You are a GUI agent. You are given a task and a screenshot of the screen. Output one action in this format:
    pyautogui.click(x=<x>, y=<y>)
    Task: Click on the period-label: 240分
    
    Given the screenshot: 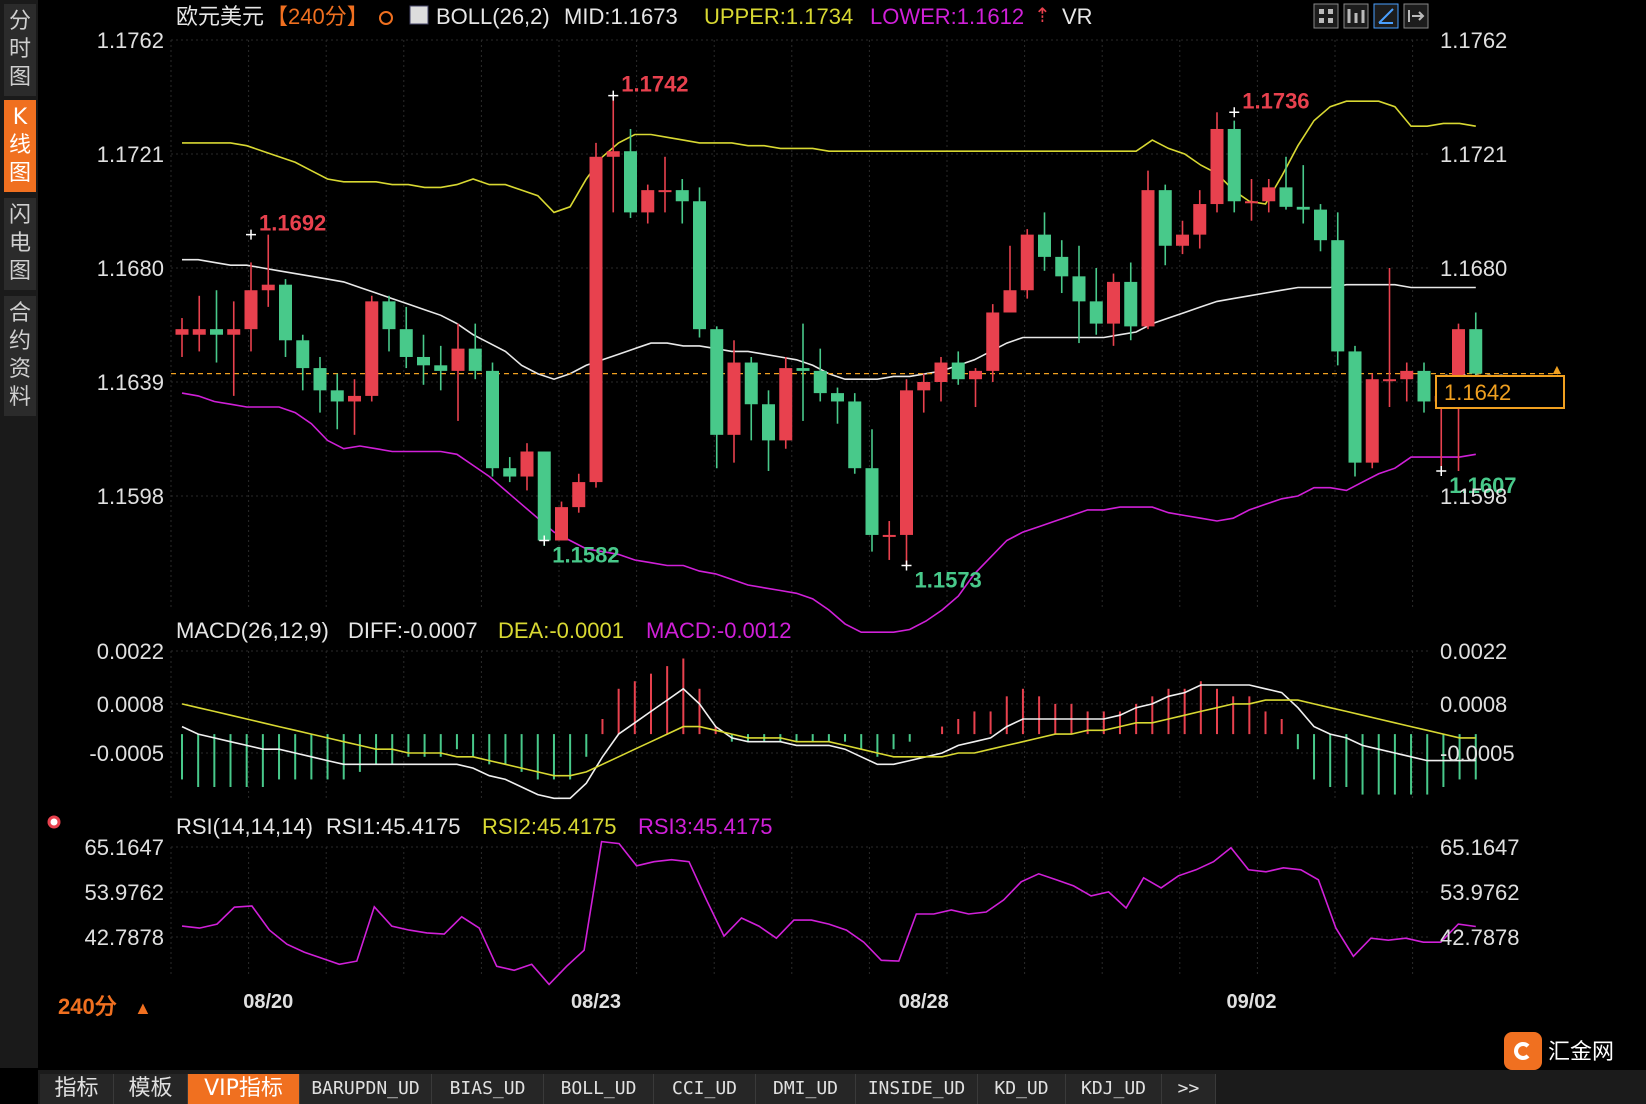 What is the action you would take?
    pyautogui.click(x=87, y=1006)
    